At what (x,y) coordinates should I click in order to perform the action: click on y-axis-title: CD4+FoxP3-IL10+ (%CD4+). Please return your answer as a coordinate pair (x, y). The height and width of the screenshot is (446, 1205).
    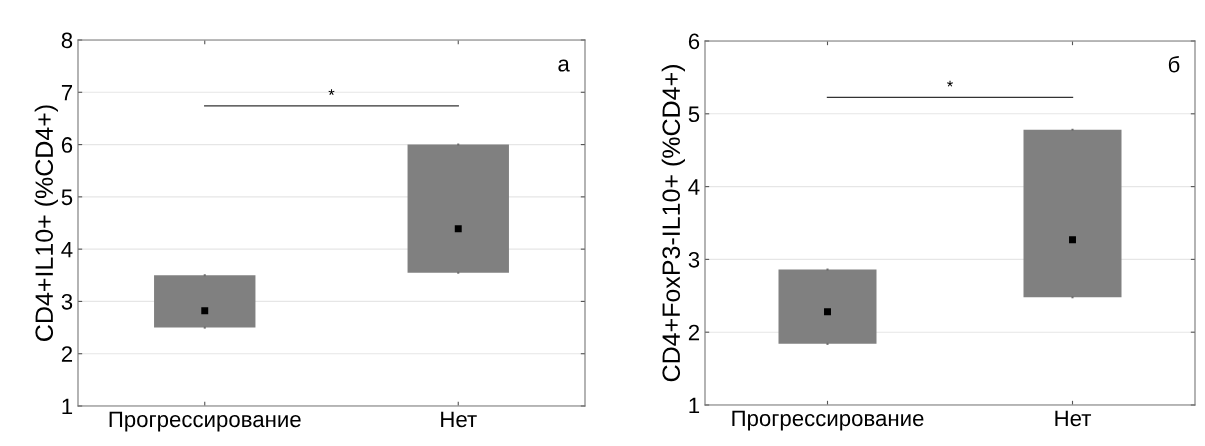
    Looking at the image, I should click on (673, 223).